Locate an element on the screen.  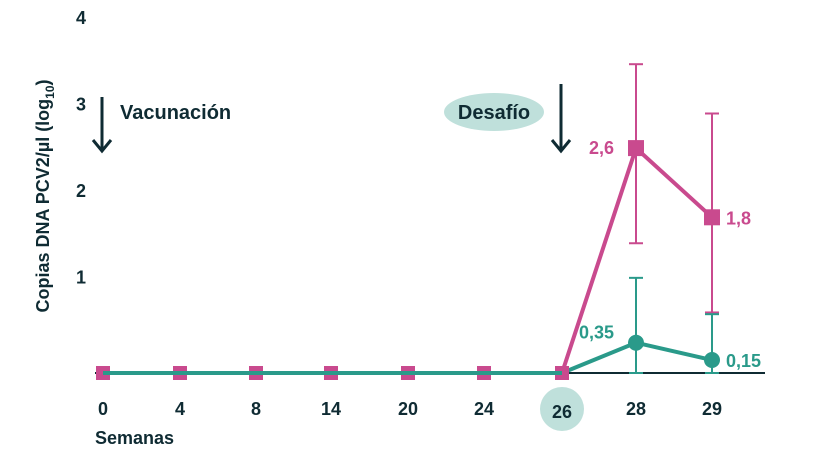
x-tick-label: 0 is located at coordinates (103, 409).